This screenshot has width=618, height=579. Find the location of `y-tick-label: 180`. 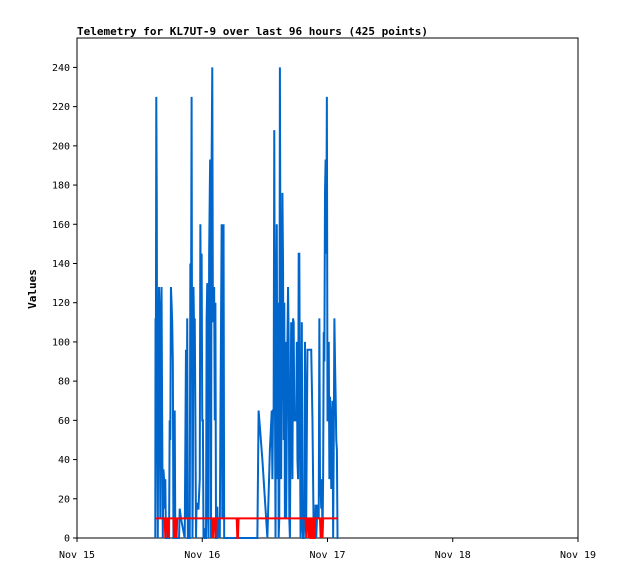

y-tick-label: 180 is located at coordinates (61, 186).